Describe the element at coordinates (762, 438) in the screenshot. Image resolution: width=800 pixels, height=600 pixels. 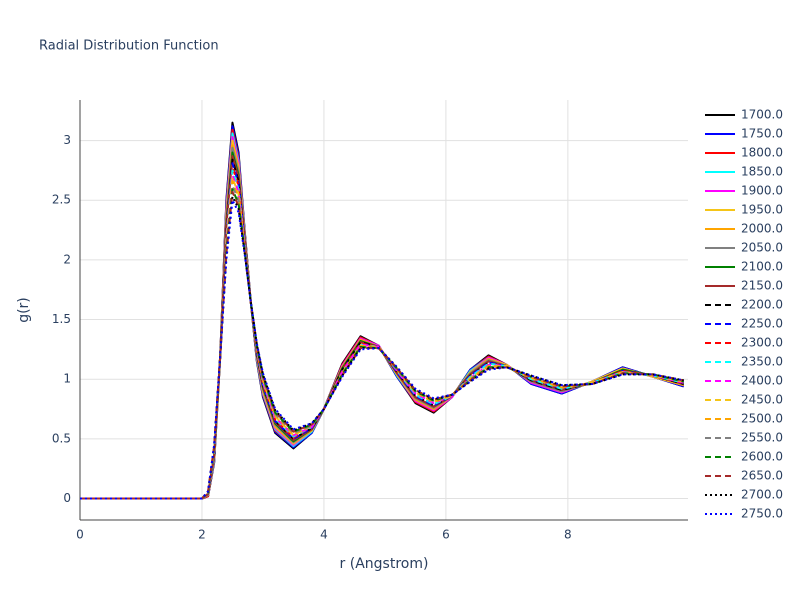
I see `legend-label: 2550.0` at that location.